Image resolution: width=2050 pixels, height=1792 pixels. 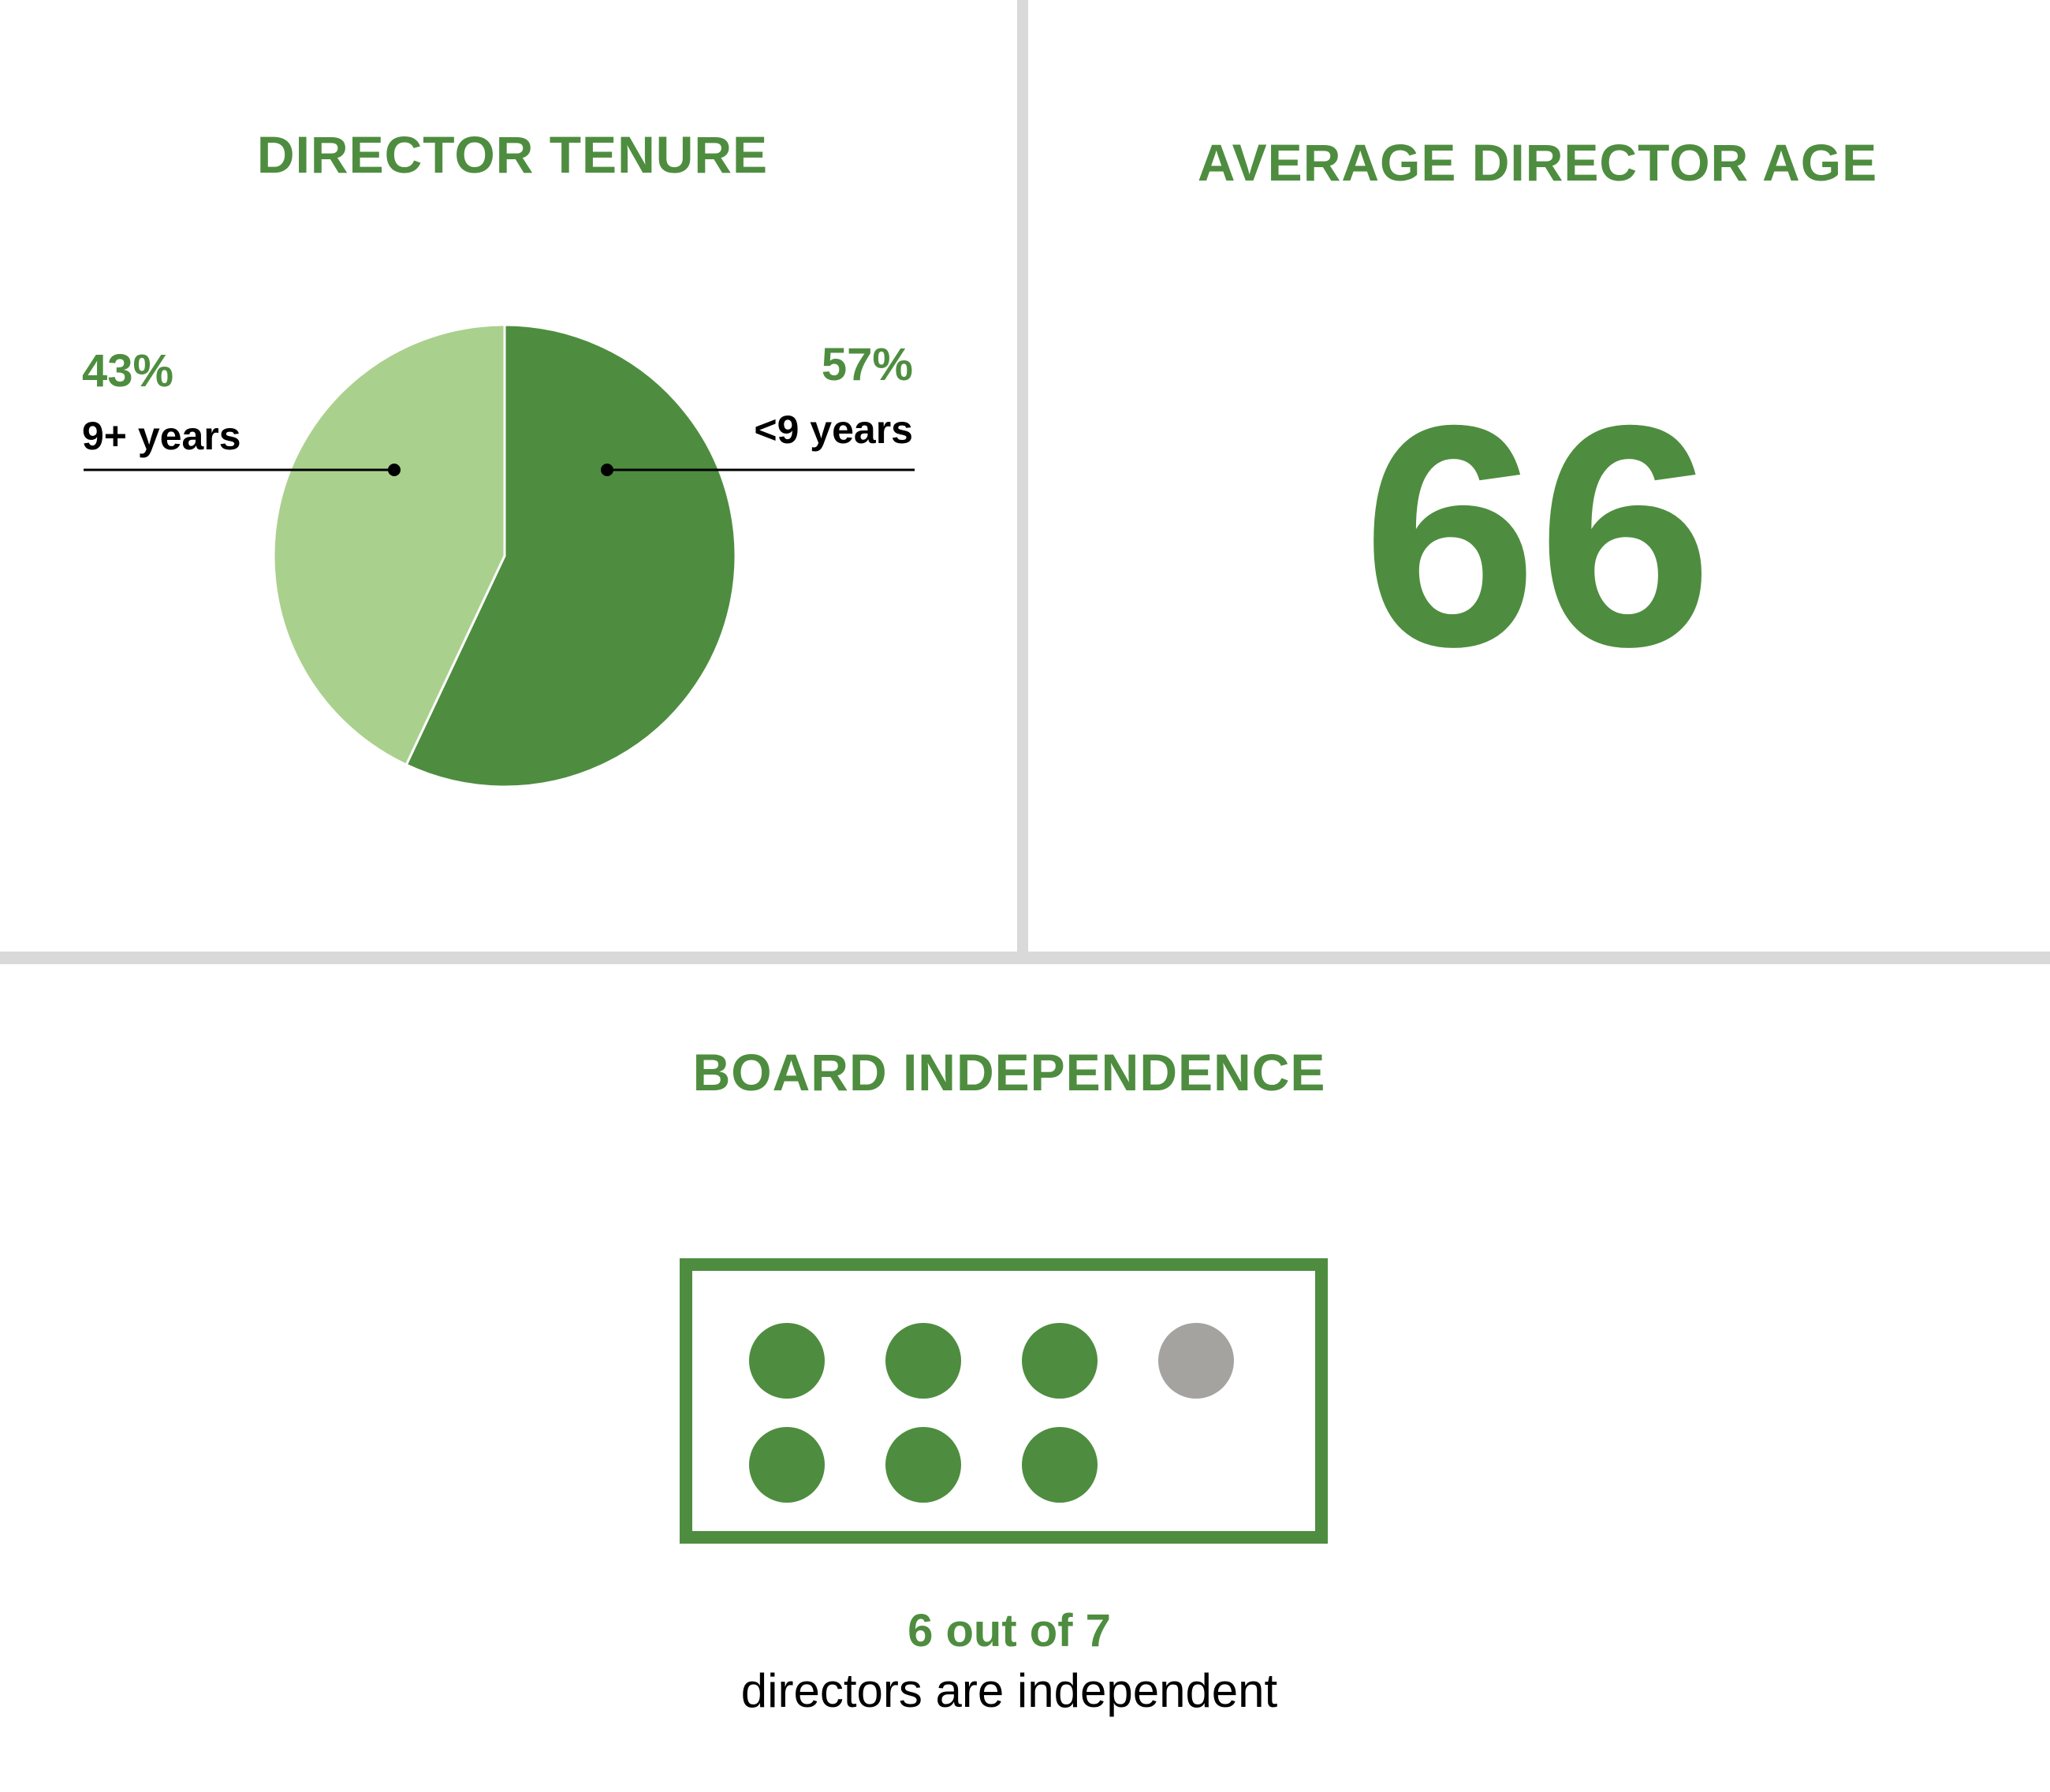 I want to click on pie-slice-over-9-years, so click(x=389, y=545).